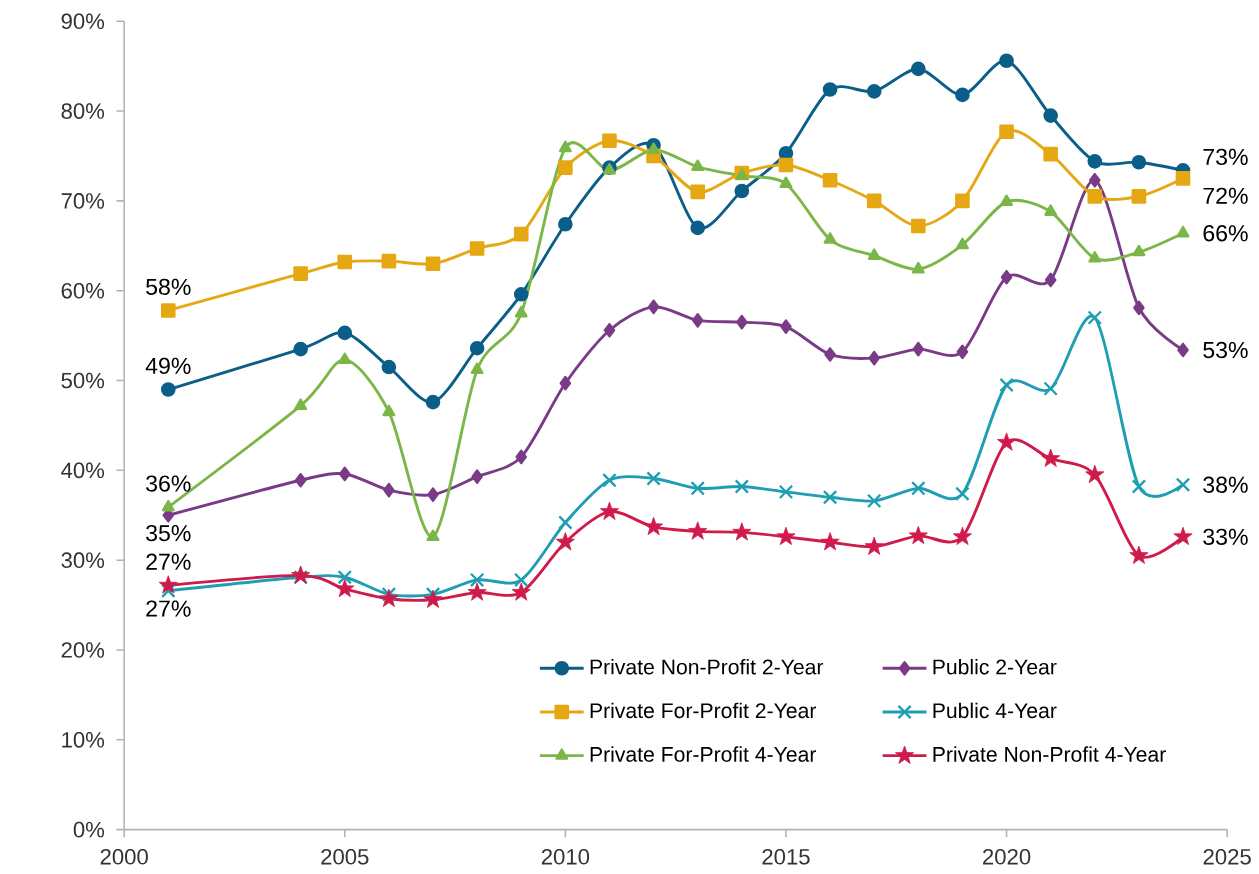 Image resolution: width=1259 pixels, height=874 pixels. Describe the element at coordinates (124, 856) in the screenshot. I see `x-tick-label: 2000` at that location.